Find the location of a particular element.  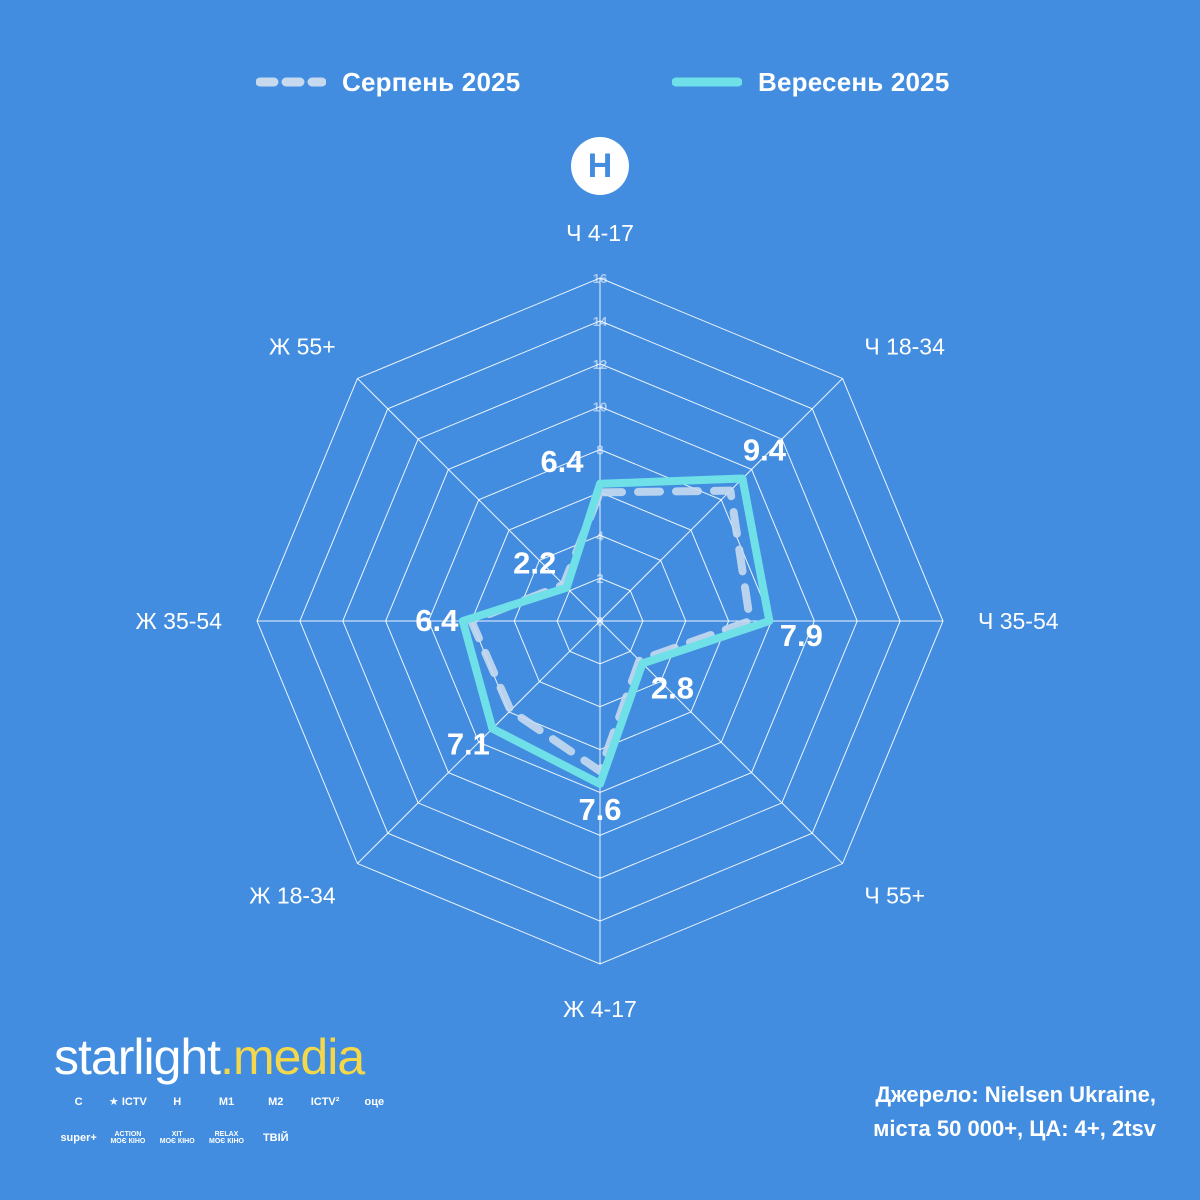

data-label: 9.4 is located at coordinates (765, 450).